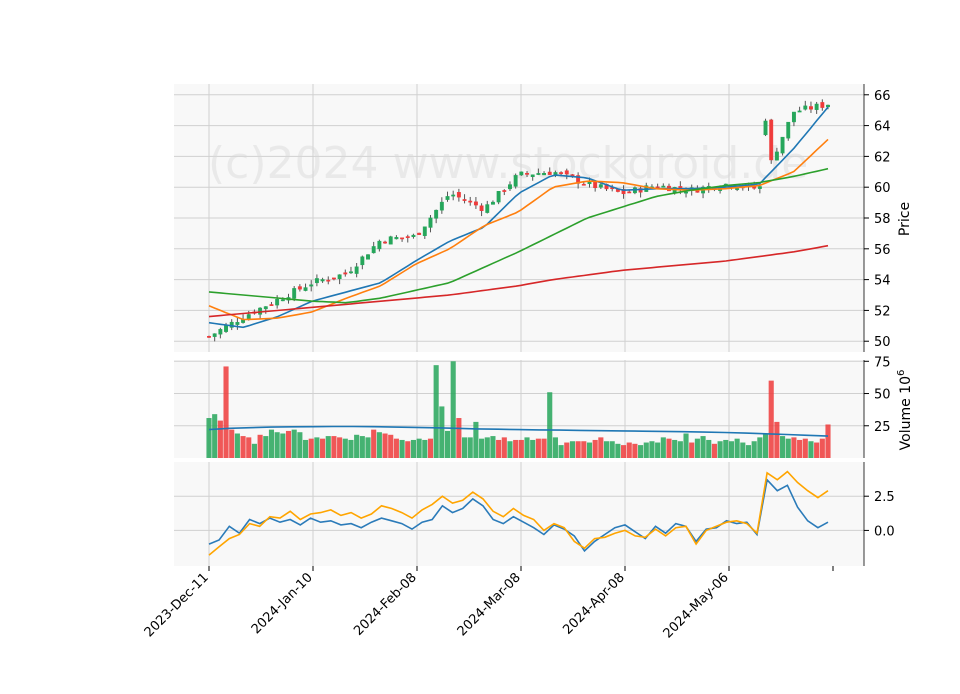  Describe the element at coordinates (508, 163) in the screenshot. I see `watermark: (c)2024 www.stockdroid.de` at that location.